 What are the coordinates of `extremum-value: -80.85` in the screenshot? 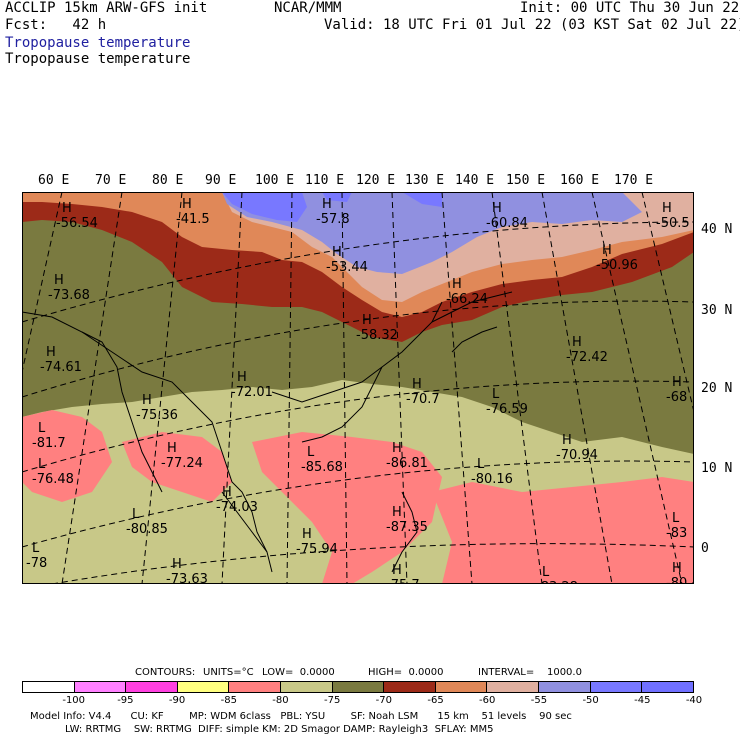 It's located at (147, 529).